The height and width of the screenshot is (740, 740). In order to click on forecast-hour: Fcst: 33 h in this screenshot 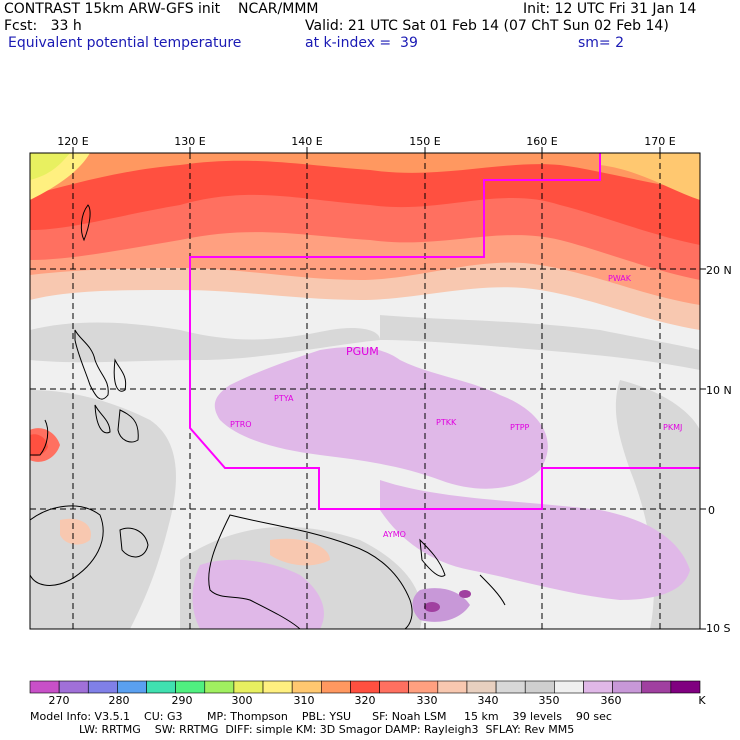, I will do `click(43, 26)`.